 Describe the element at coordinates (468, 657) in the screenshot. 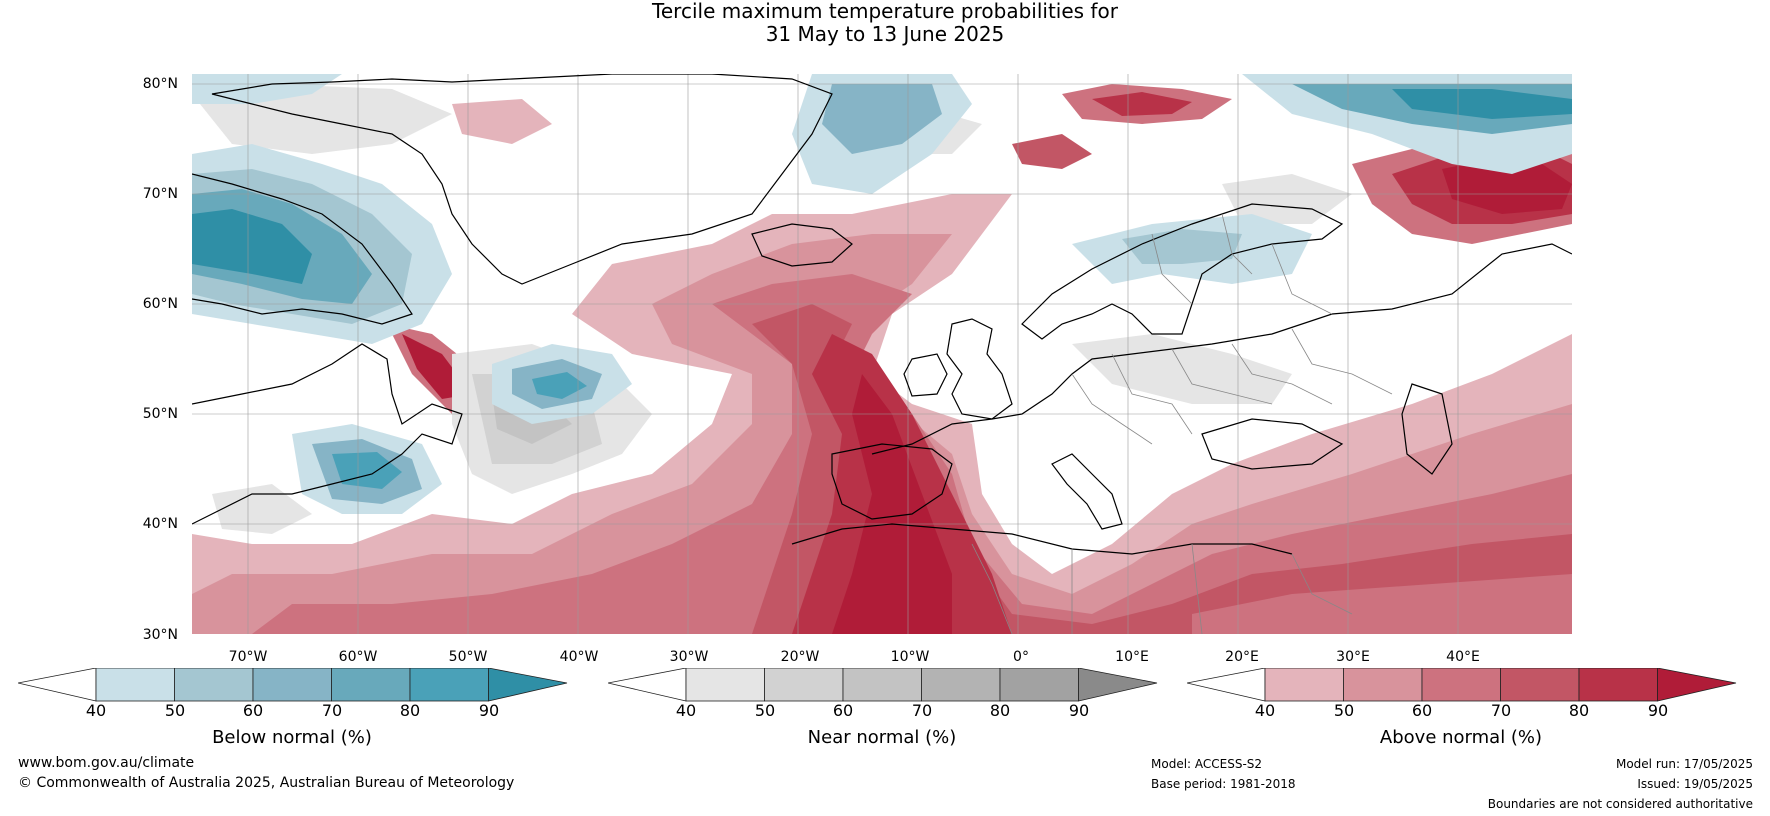

I see `lon-label-50w: 50°W` at that location.